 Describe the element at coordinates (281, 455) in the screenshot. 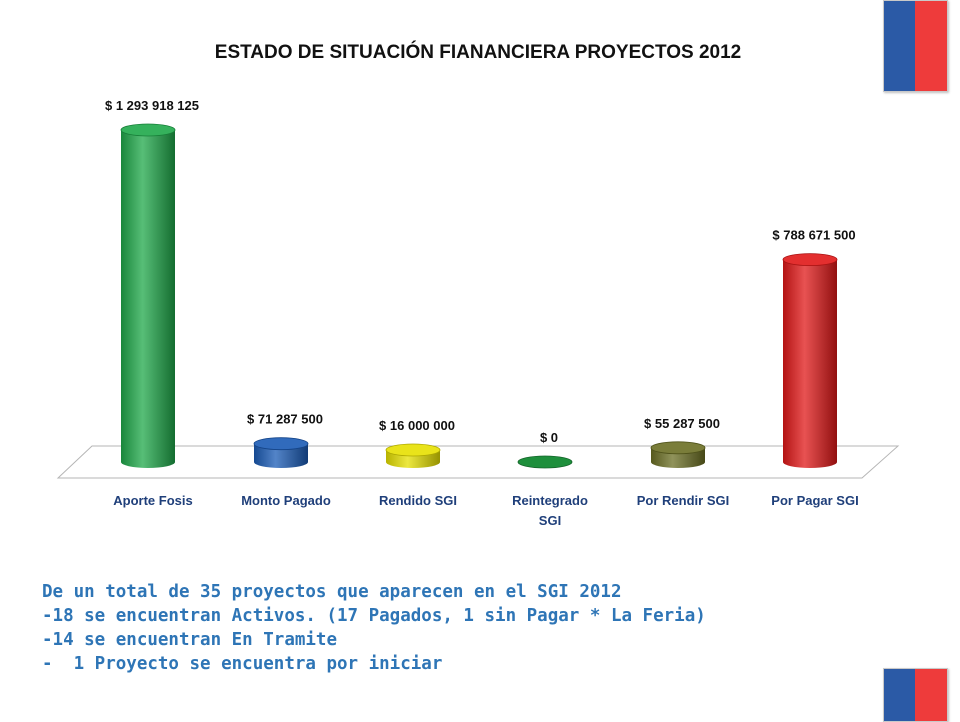

I see `bar-monto-pagado` at that location.